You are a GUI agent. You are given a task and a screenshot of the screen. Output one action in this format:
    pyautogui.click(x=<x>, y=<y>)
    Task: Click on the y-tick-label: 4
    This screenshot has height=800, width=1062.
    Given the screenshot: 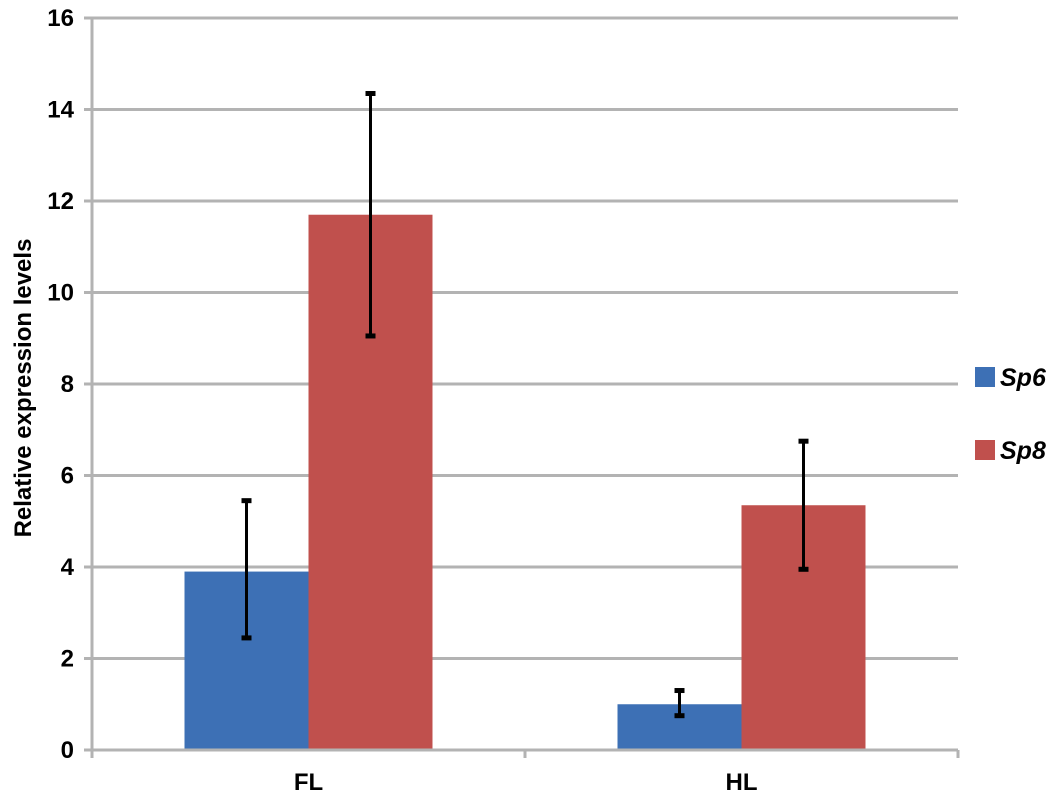 What is the action you would take?
    pyautogui.click(x=68, y=567)
    